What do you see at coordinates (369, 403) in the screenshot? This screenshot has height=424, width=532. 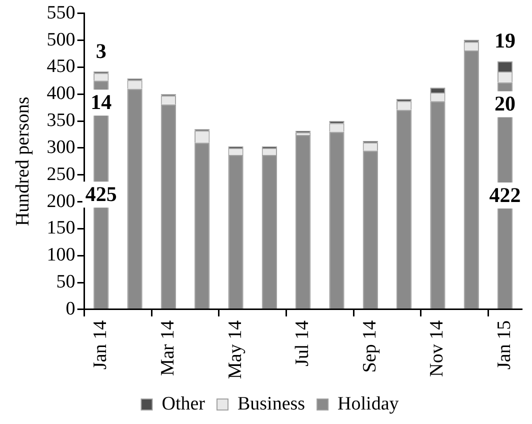 I see `legend-label: Holiday` at bounding box center [369, 403].